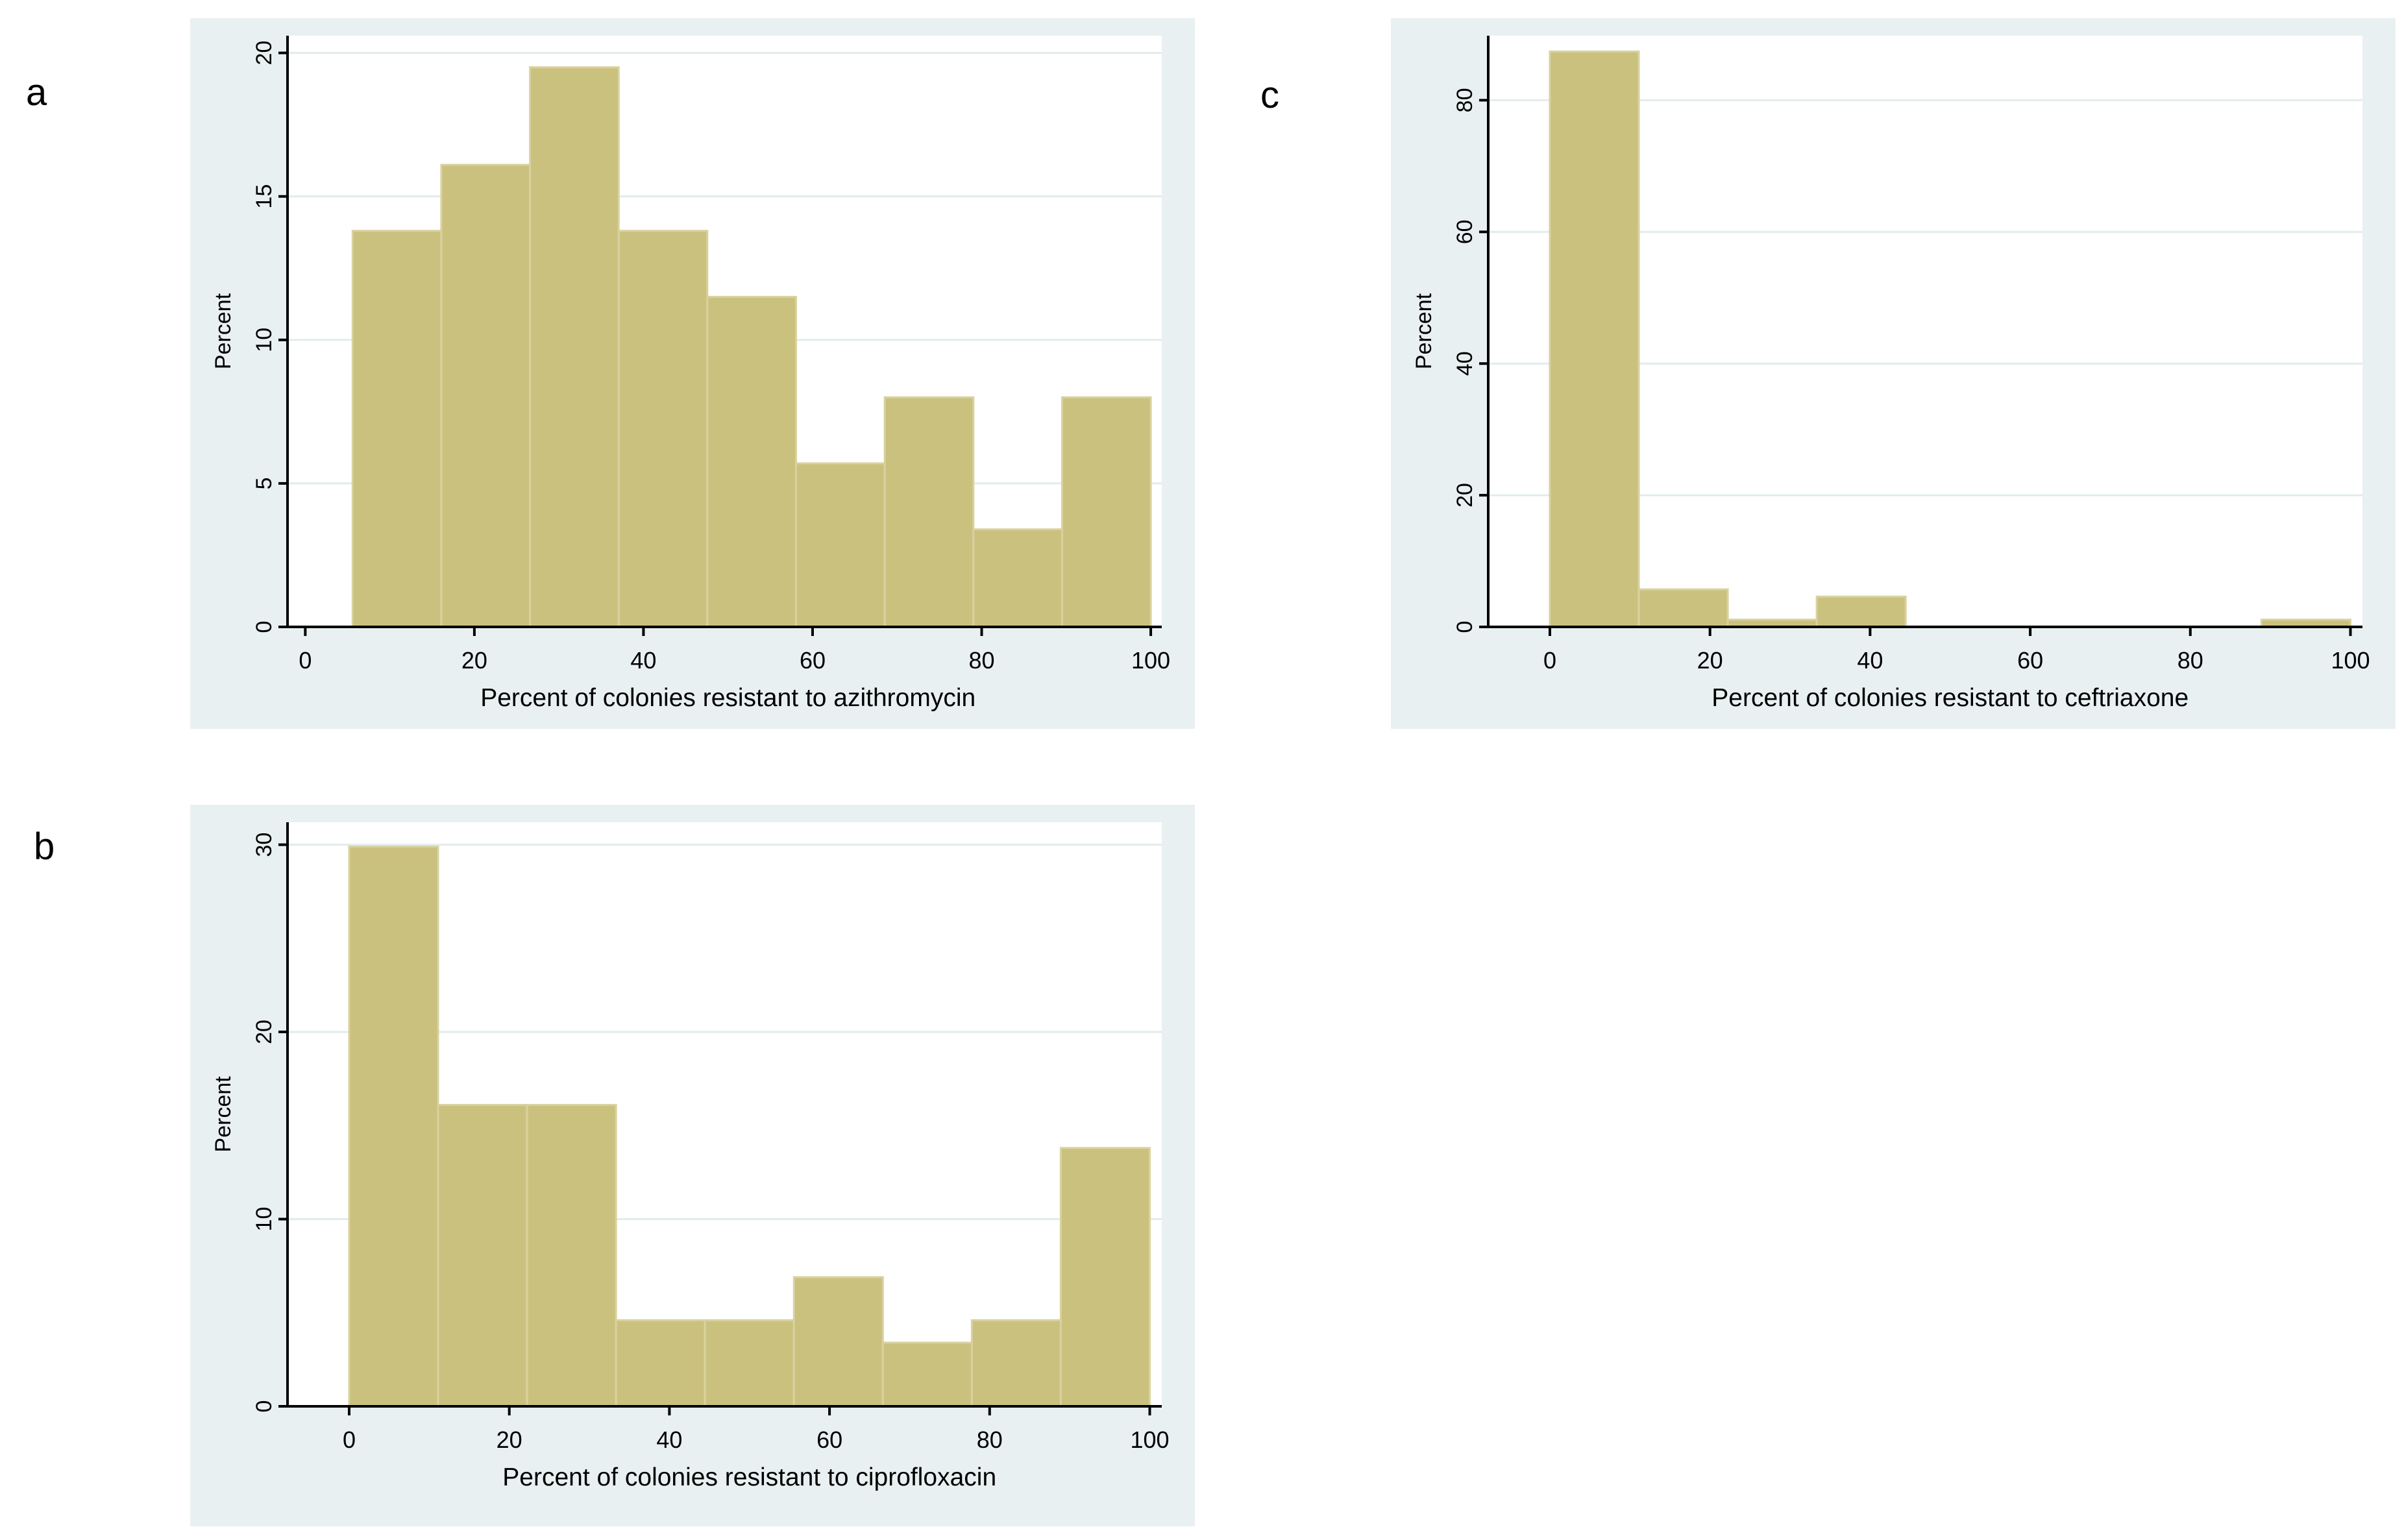 The image size is (2404, 1540). I want to click on panel-label-c: c, so click(1269, 95).